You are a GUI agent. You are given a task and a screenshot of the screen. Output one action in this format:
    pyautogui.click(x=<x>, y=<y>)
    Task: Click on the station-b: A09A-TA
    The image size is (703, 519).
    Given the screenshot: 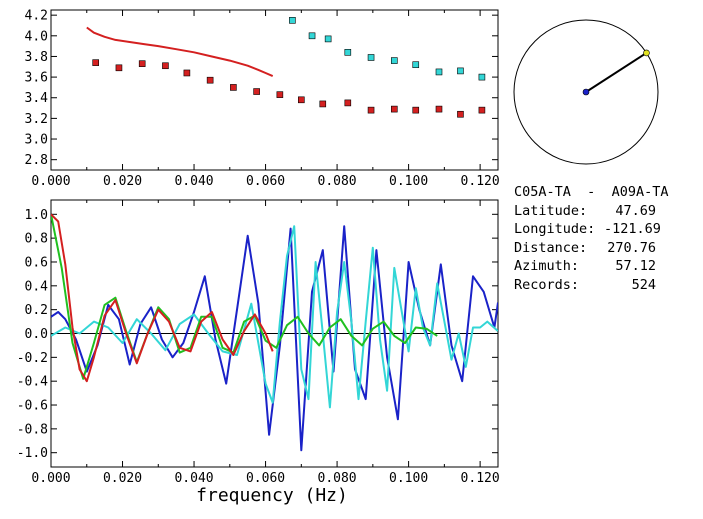 What is the action you would take?
    pyautogui.click(x=640, y=192)
    